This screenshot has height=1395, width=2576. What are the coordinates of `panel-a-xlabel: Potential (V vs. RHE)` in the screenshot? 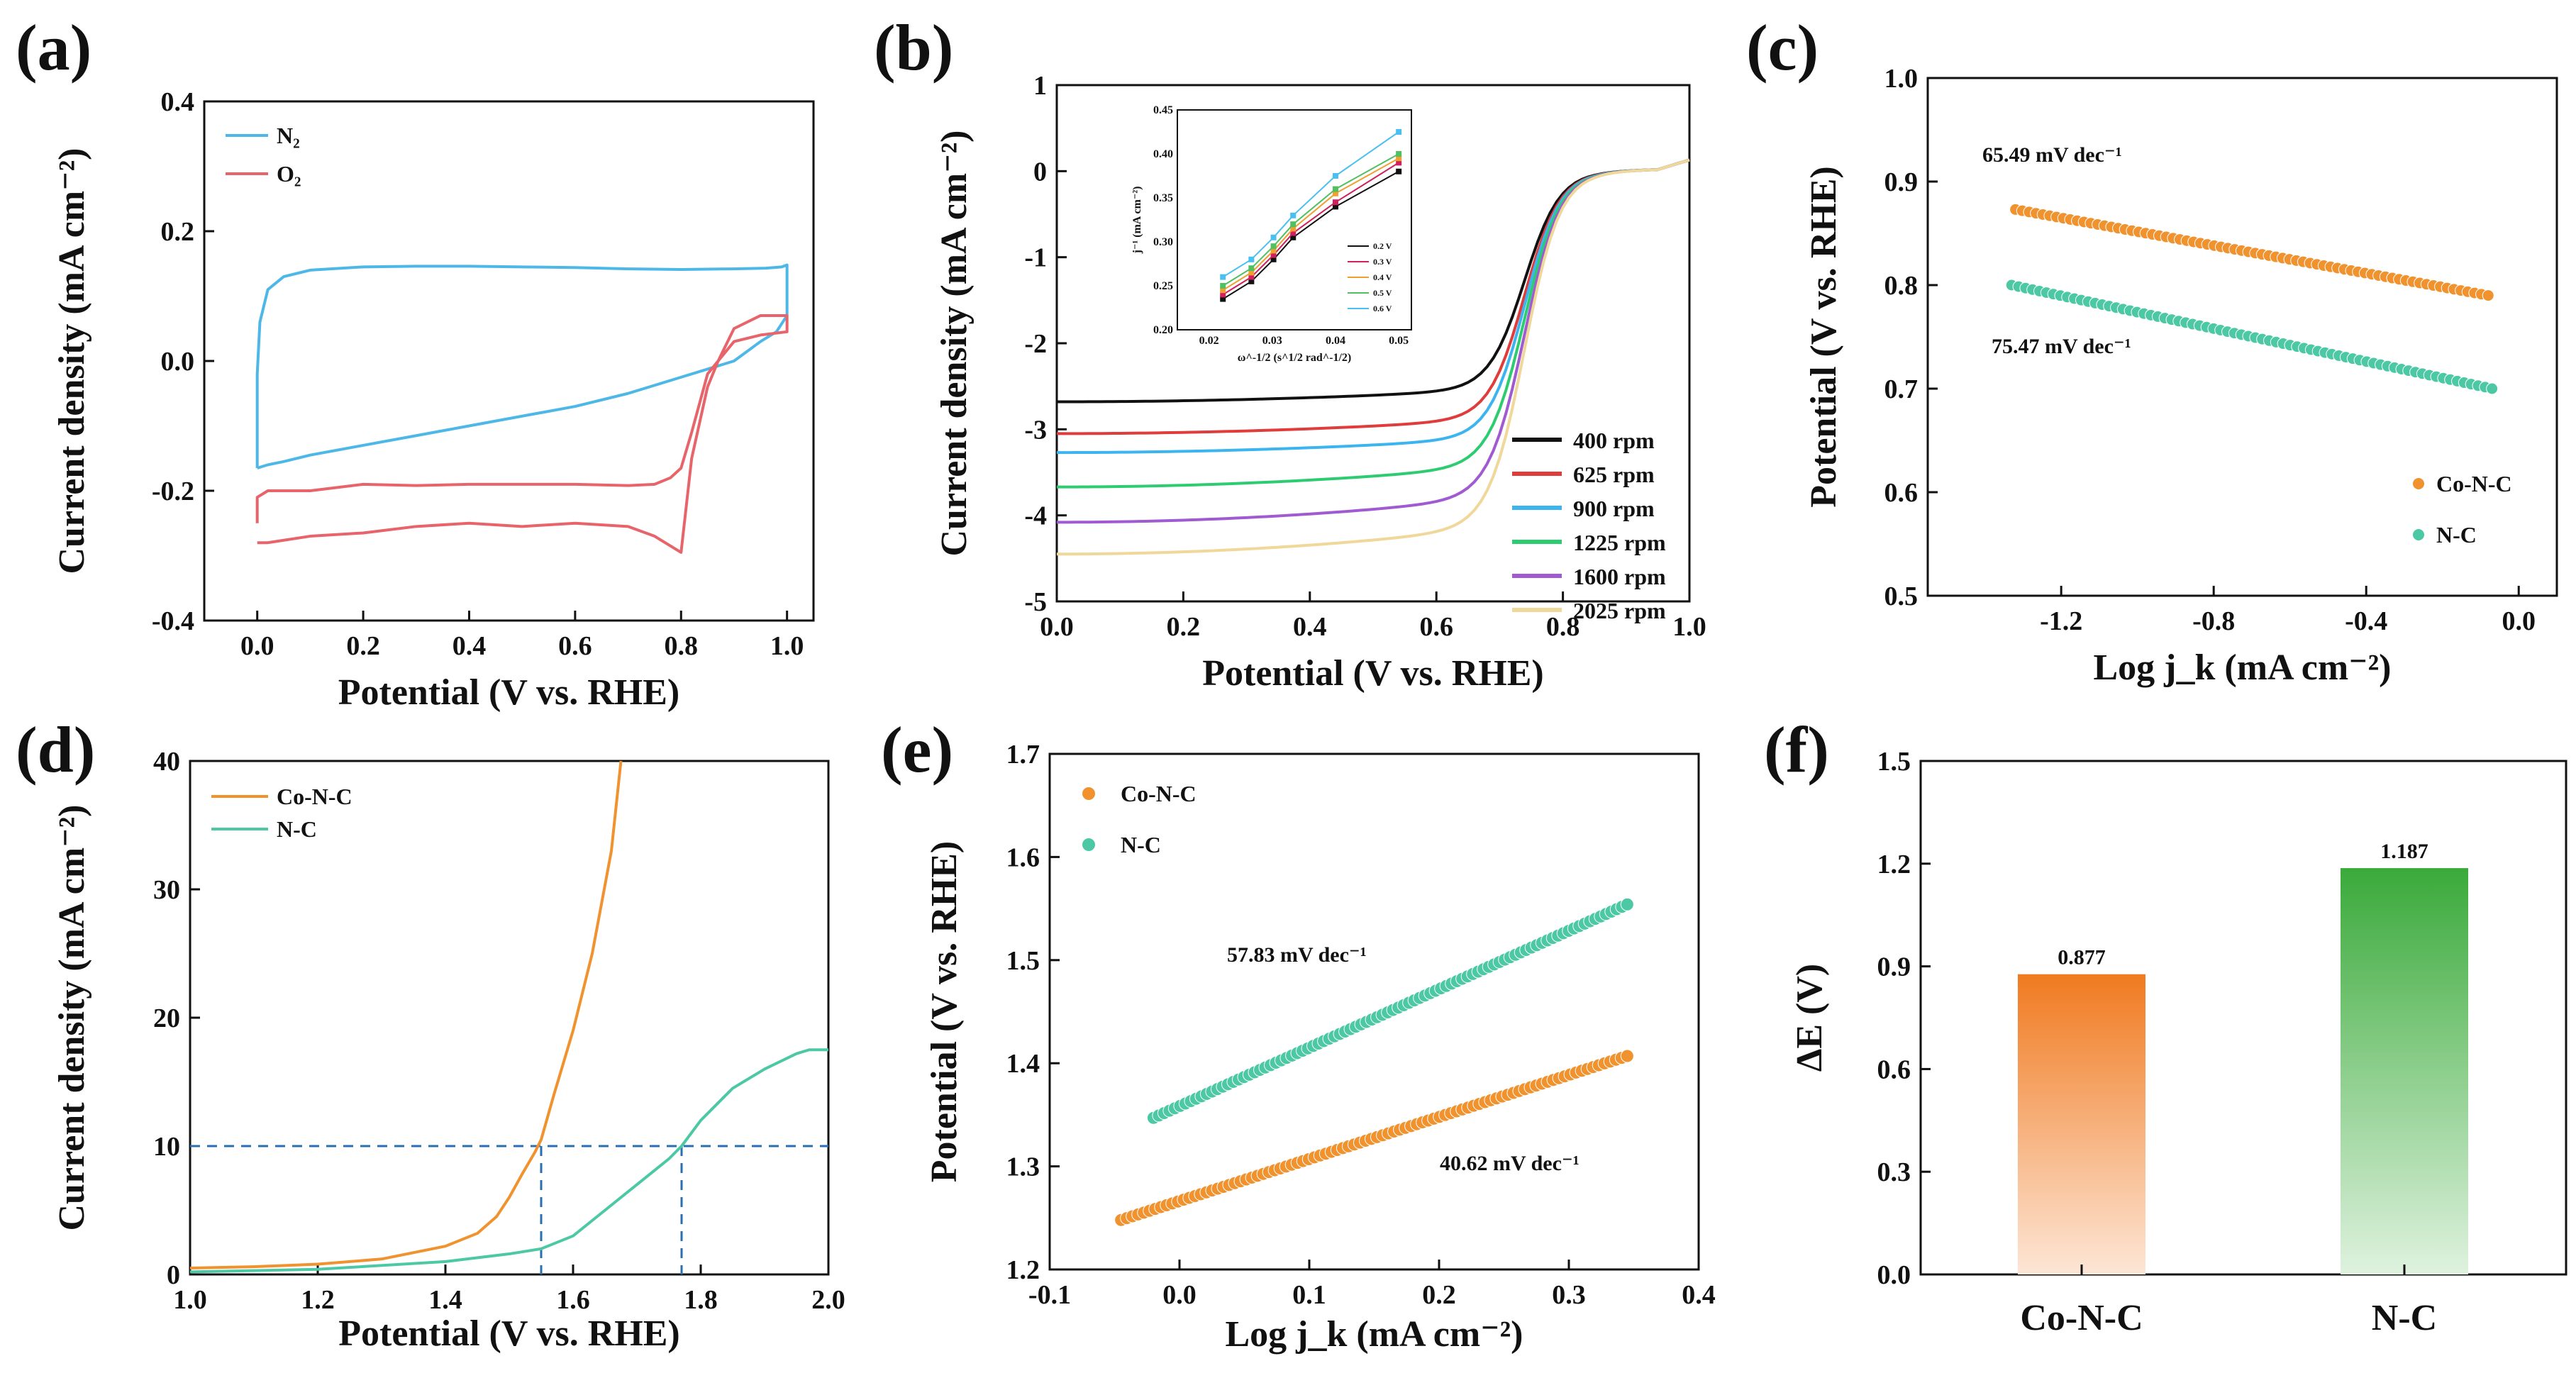 It's located at (509, 692).